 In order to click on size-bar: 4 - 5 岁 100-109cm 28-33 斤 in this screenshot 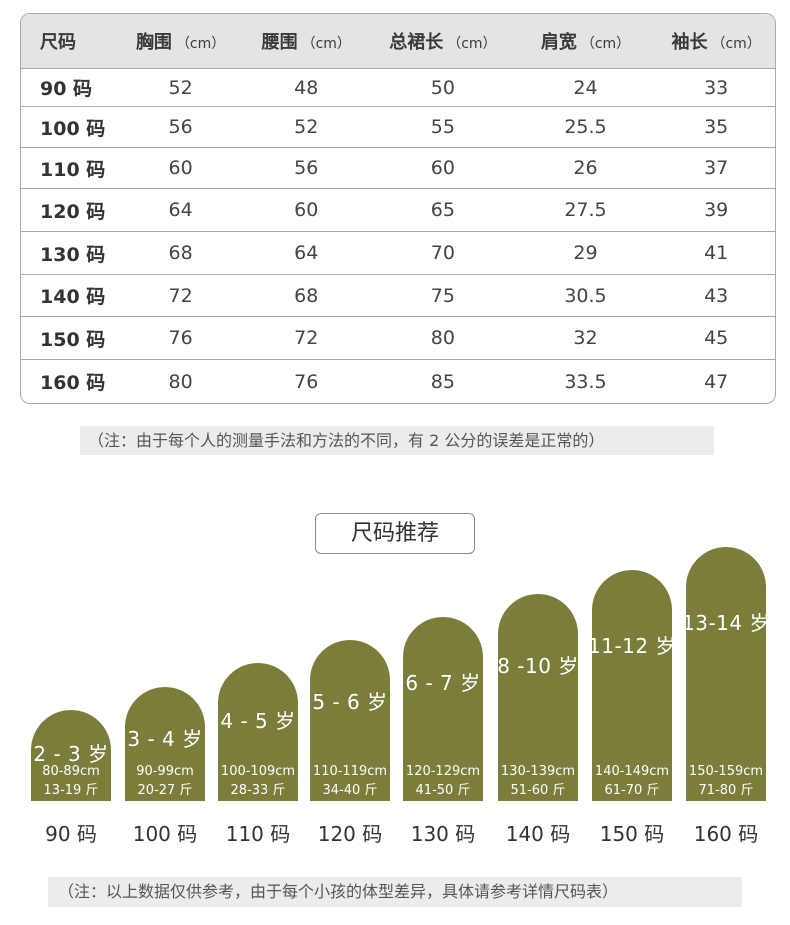, I will do `click(258, 732)`.